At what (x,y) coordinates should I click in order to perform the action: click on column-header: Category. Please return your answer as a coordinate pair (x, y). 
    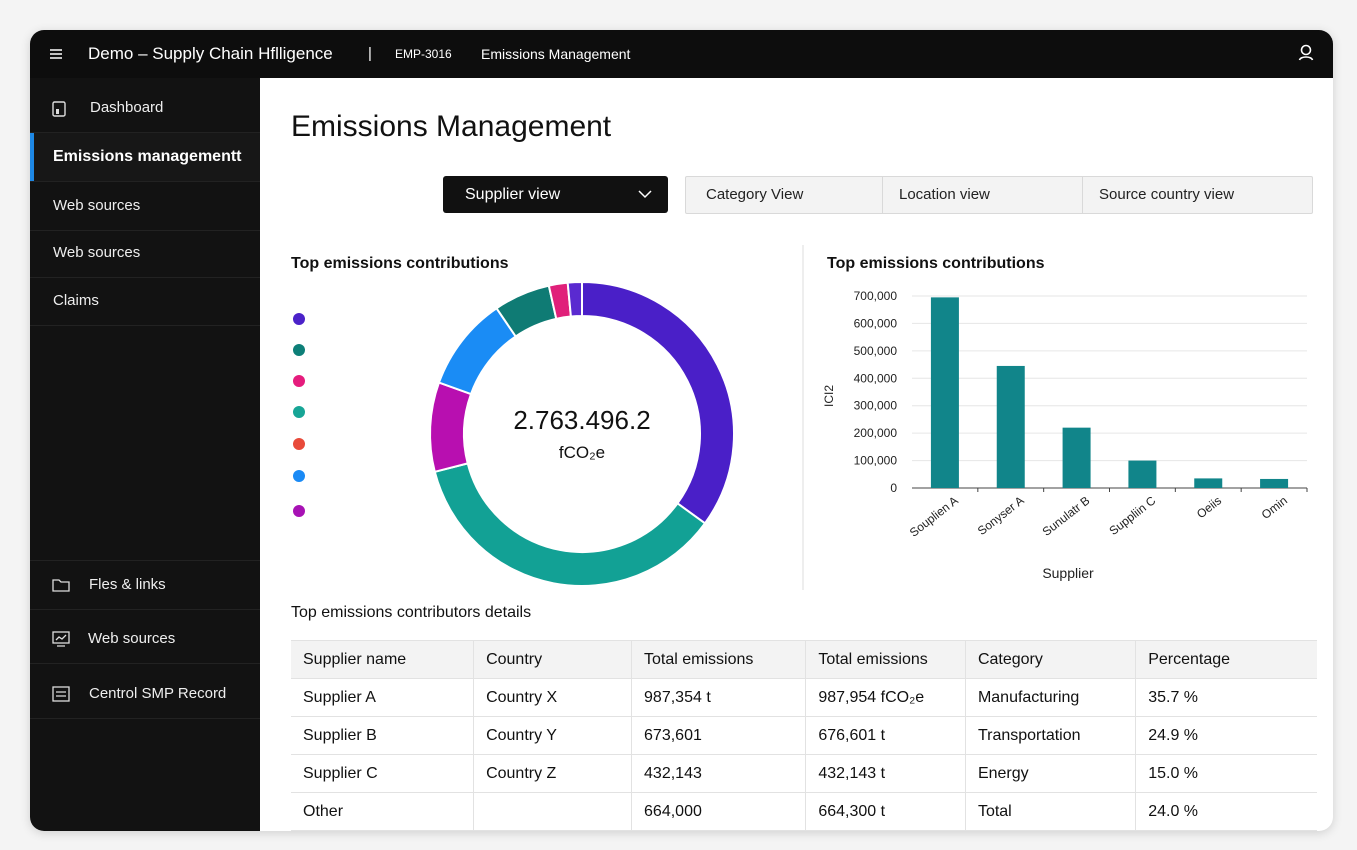
    Looking at the image, I should click on (1051, 659).